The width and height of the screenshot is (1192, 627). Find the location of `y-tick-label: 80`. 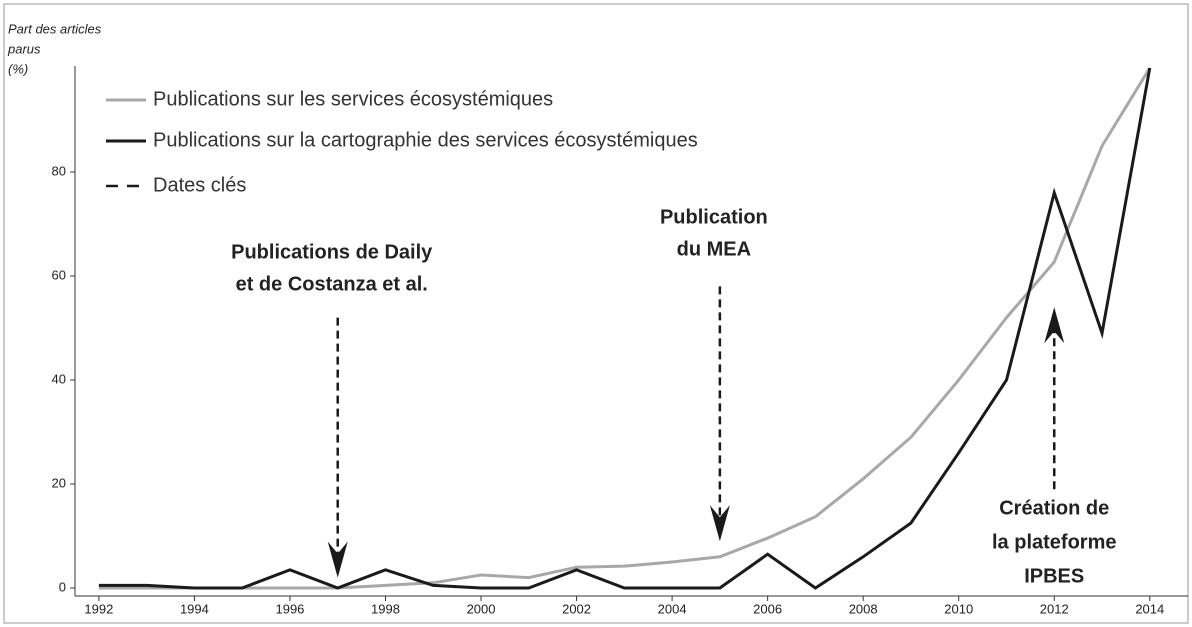

y-tick-label: 80 is located at coordinates (59, 170).